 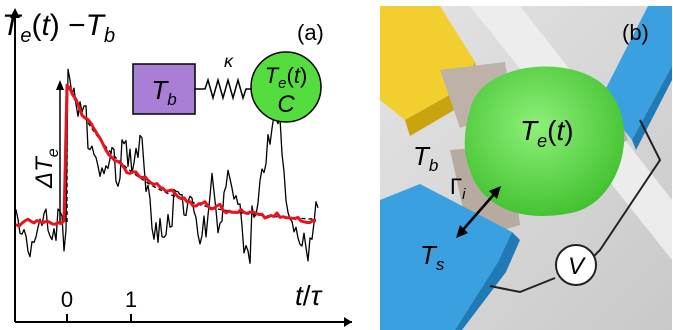 I want to click on rate-label: Γi, so click(x=458, y=188).